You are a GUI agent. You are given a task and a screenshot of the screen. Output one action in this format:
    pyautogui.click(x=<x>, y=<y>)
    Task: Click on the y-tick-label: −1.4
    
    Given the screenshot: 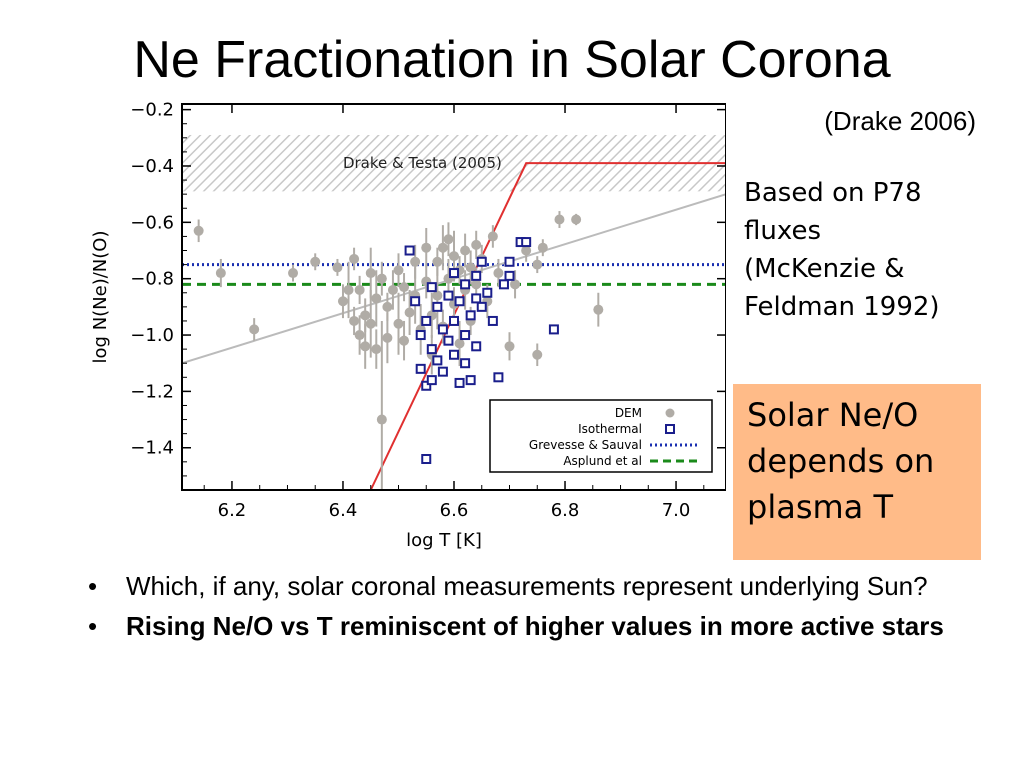 What is the action you would take?
    pyautogui.click(x=152, y=448)
    